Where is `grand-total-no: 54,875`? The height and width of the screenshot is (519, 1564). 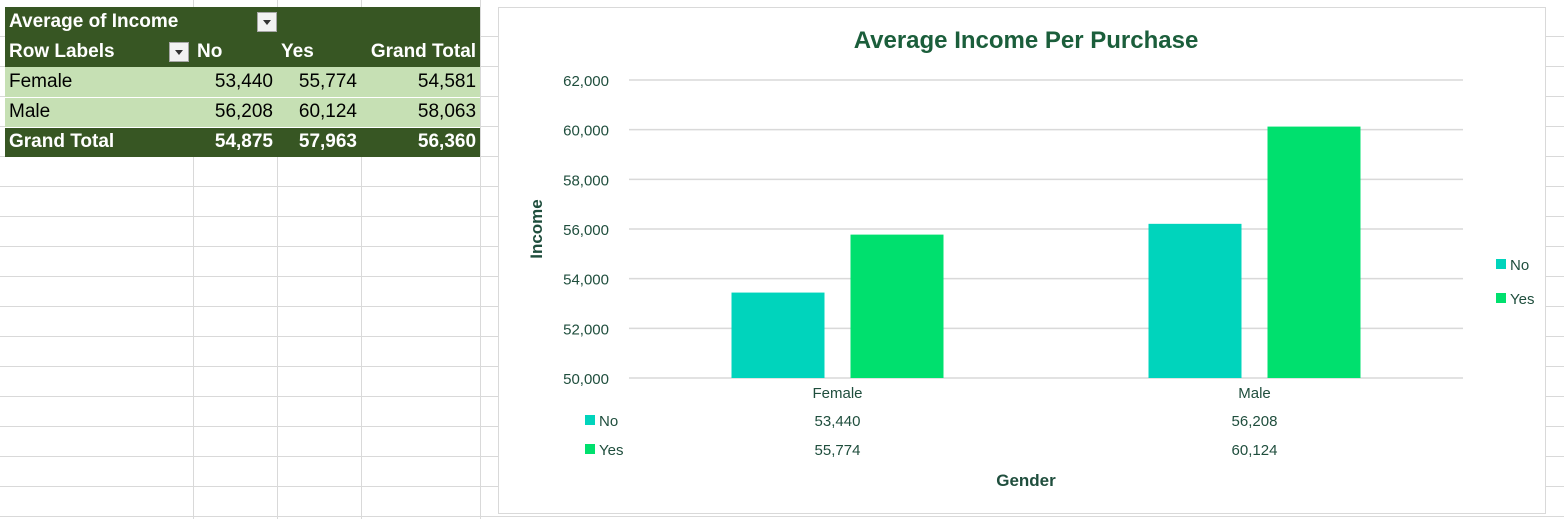 grand-total-no: 54,875 is located at coordinates (235, 142).